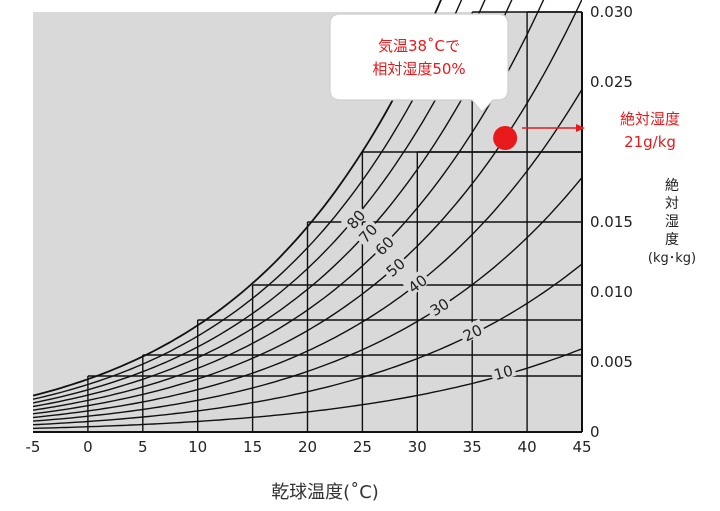 The image size is (720, 511). What do you see at coordinates (418, 69) in the screenshot?
I see `callout-line-2: 相対湿度50%` at bounding box center [418, 69].